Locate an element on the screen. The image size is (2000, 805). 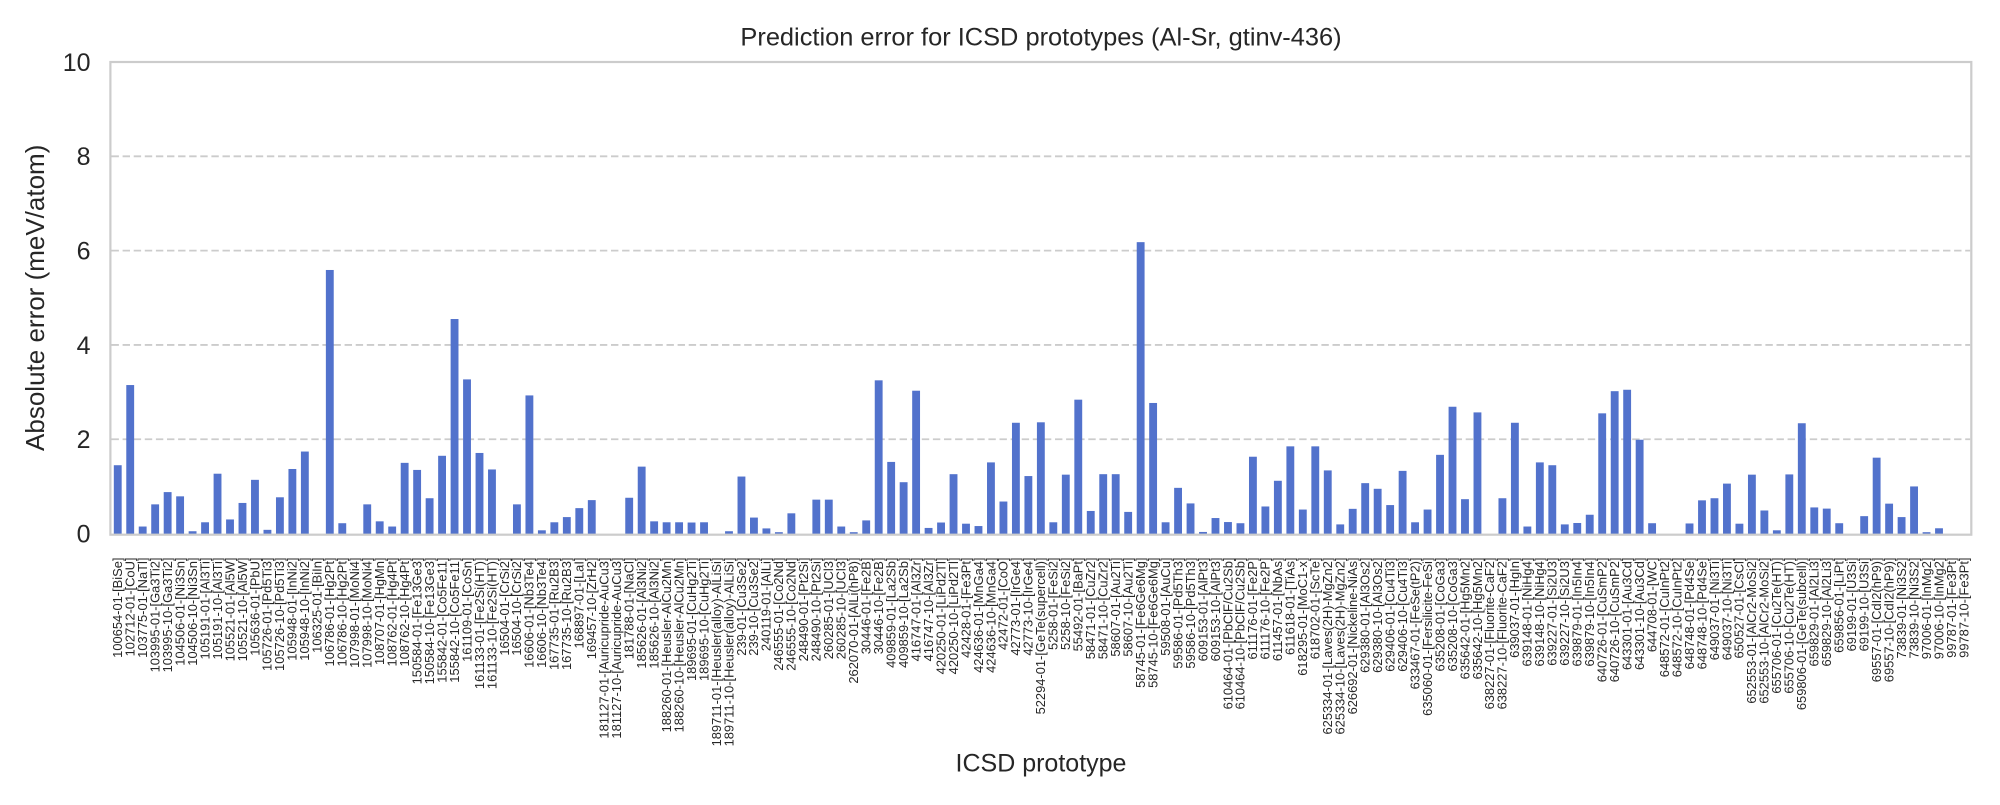
svg-text: 108762-10-[Hg4Pt] is located at coordinates (404, 612).